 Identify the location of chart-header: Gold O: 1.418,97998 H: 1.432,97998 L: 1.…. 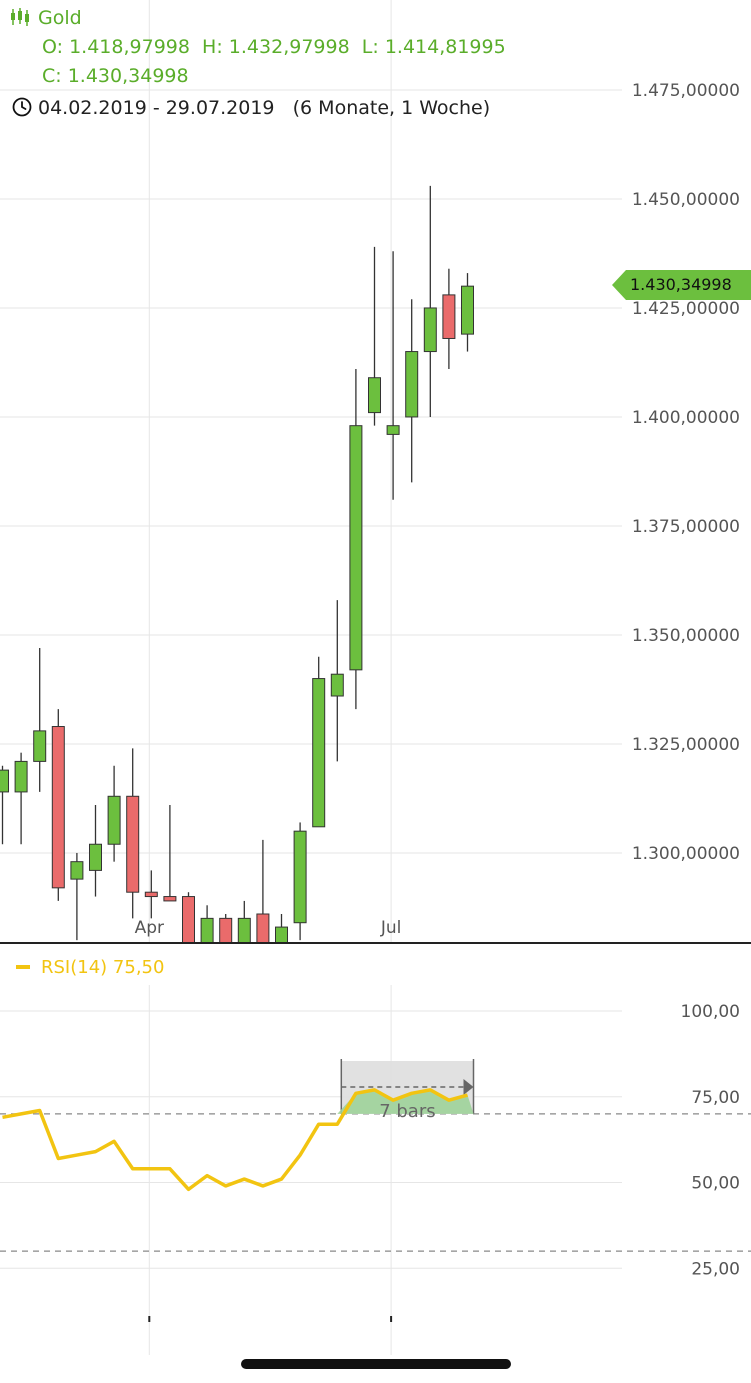
(375, 65).